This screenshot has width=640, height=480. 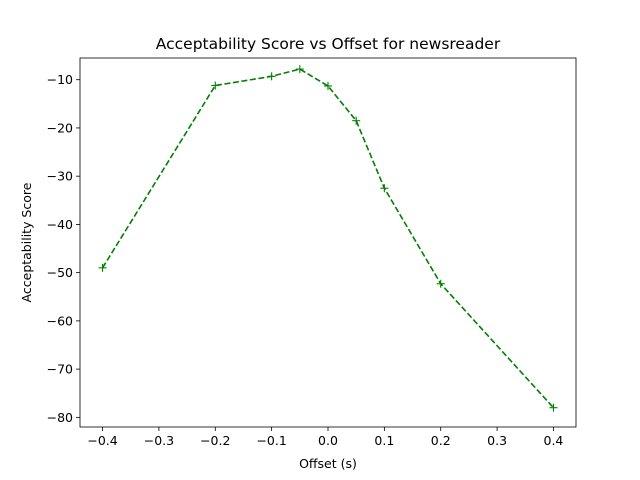 I want to click on y-tick-label: −30, so click(x=60, y=176).